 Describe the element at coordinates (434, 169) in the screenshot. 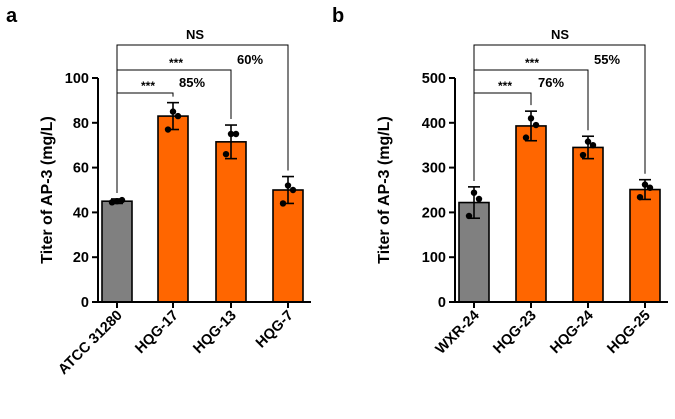

I see `y-tick-label: 300` at that location.